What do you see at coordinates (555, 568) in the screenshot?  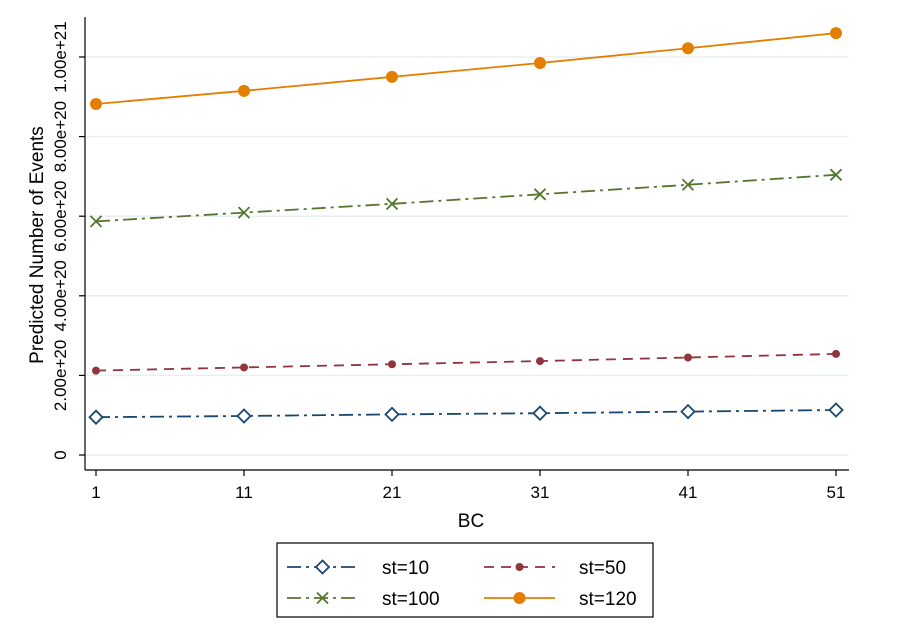 I see `legend-item: st=50` at bounding box center [555, 568].